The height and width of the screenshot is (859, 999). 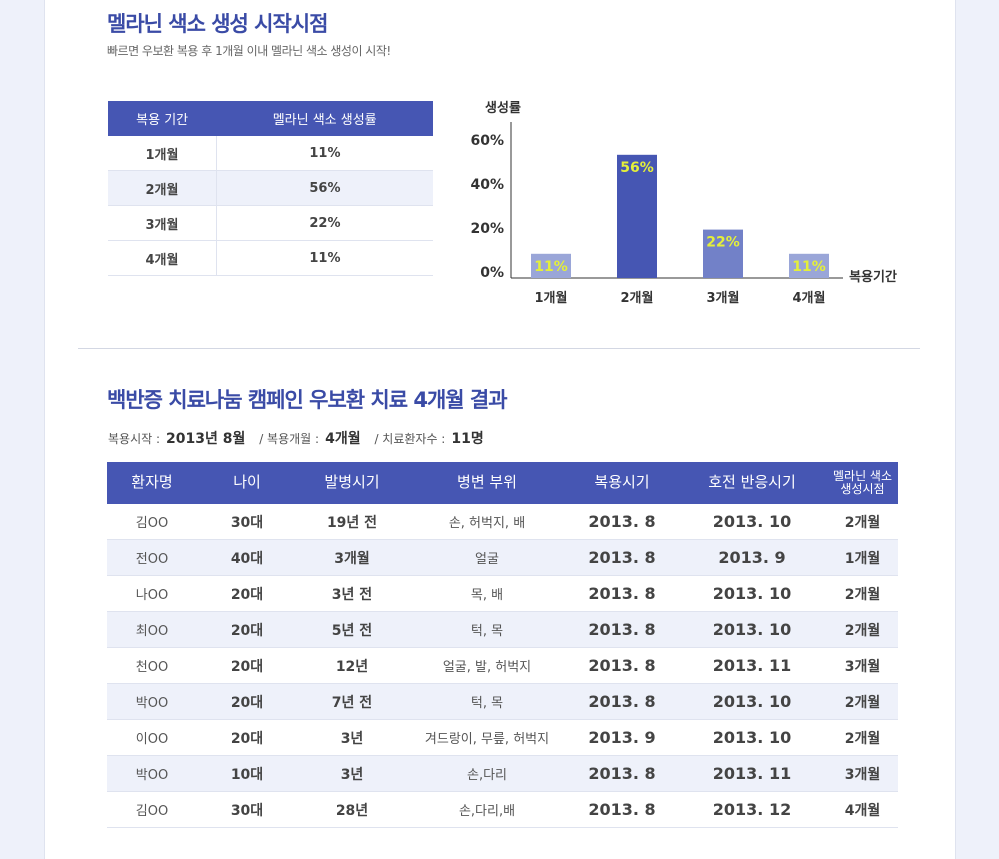 I want to click on onset-cell: 5년 전, so click(x=352, y=629).